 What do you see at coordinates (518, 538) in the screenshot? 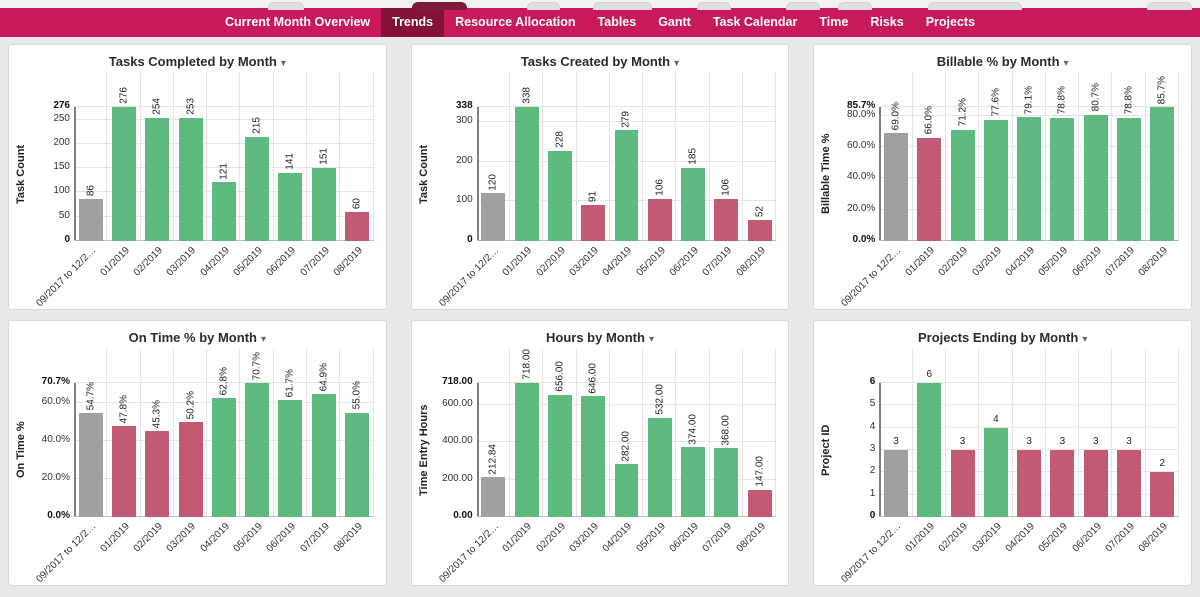
I see `x-tick-label: 01/2019` at bounding box center [518, 538].